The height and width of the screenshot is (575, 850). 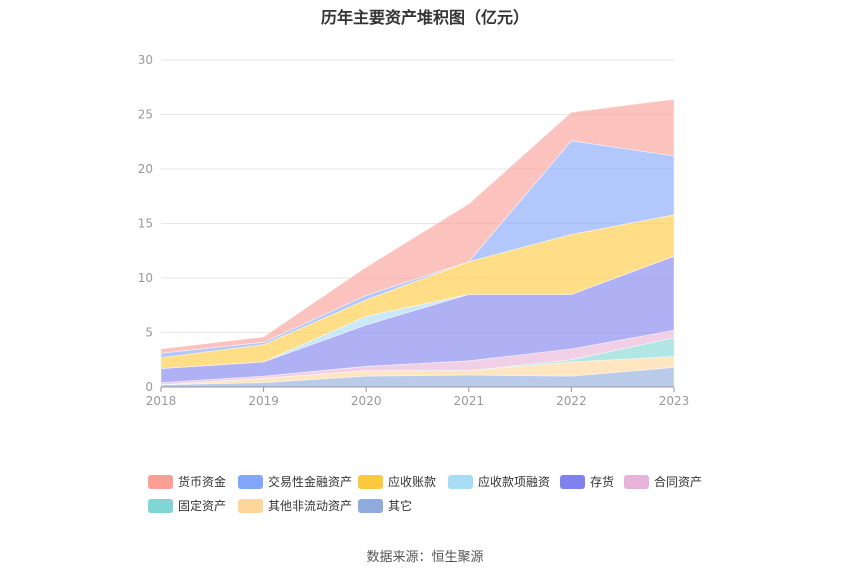 I want to click on data-source: 数据来源：恒生聚源, so click(x=425, y=557).